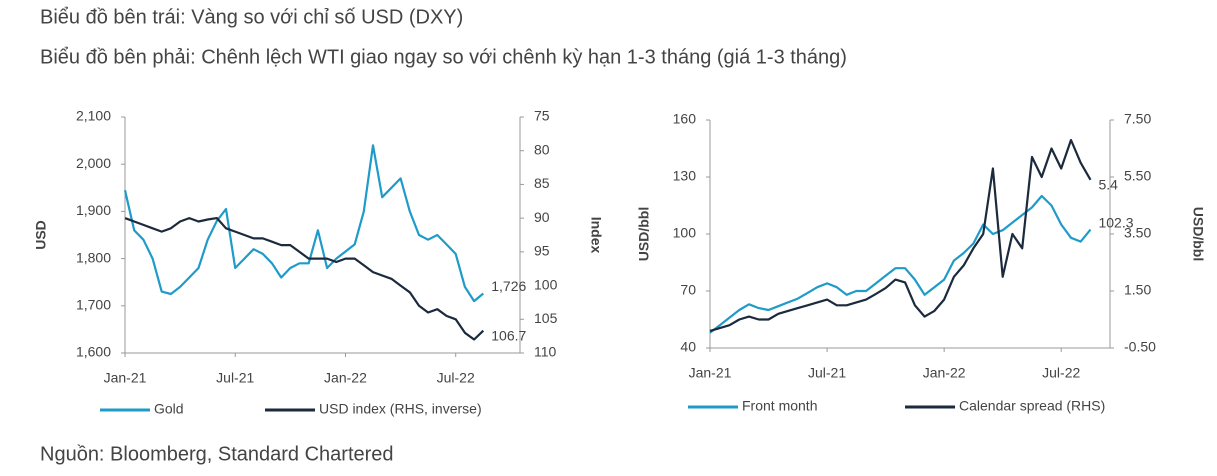 Image resolution: width=1217 pixels, height=476 pixels. Describe the element at coordinates (546, 284) in the screenshot. I see `y2-tick-label: 100` at that location.